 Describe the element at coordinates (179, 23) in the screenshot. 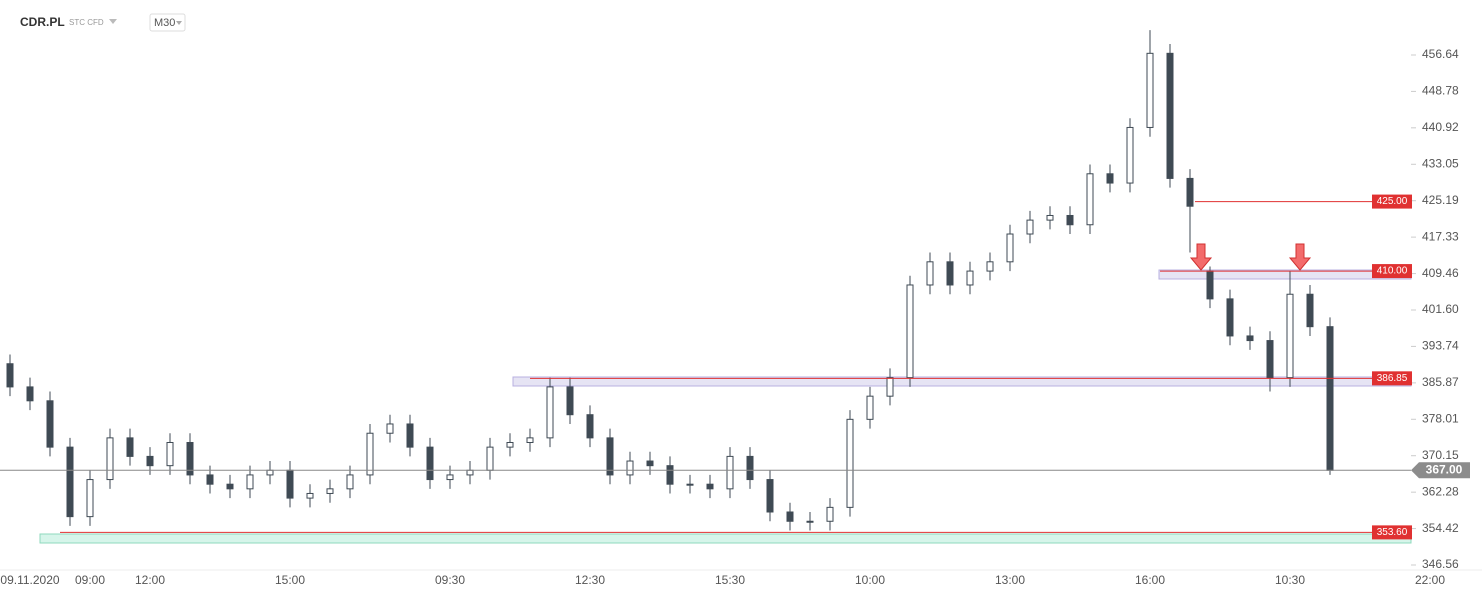

I see `timeframe-caret` at that location.